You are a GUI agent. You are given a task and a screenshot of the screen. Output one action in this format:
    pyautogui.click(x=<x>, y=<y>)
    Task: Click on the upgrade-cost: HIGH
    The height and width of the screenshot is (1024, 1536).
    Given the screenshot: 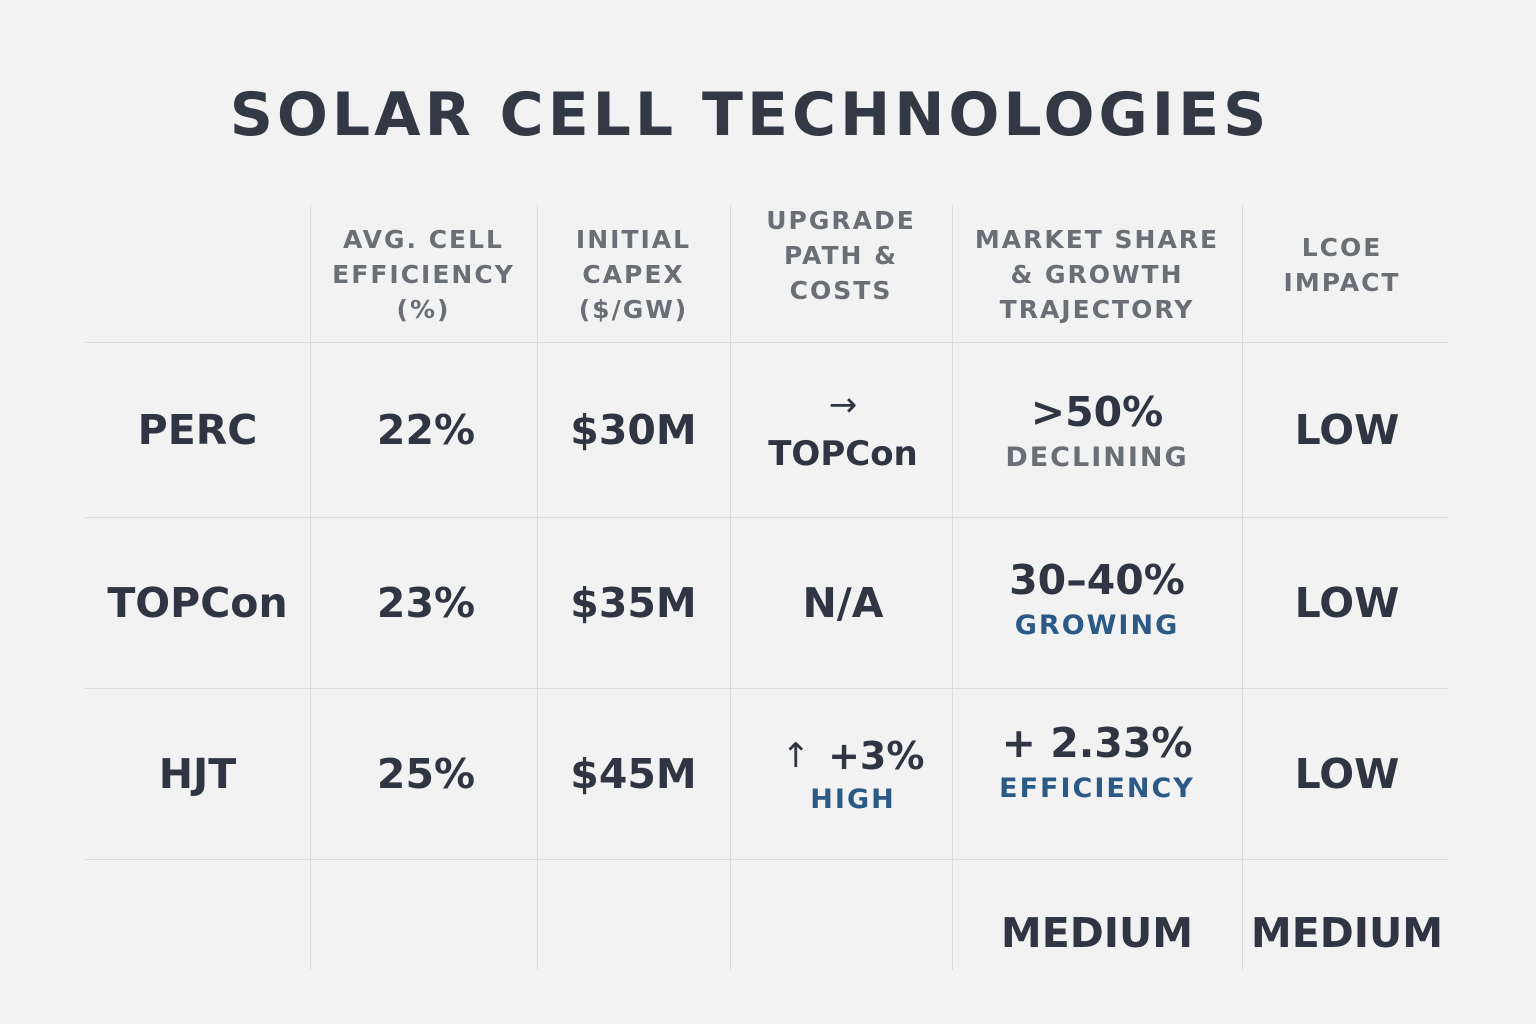 What is the action you would take?
    pyautogui.click(x=853, y=799)
    